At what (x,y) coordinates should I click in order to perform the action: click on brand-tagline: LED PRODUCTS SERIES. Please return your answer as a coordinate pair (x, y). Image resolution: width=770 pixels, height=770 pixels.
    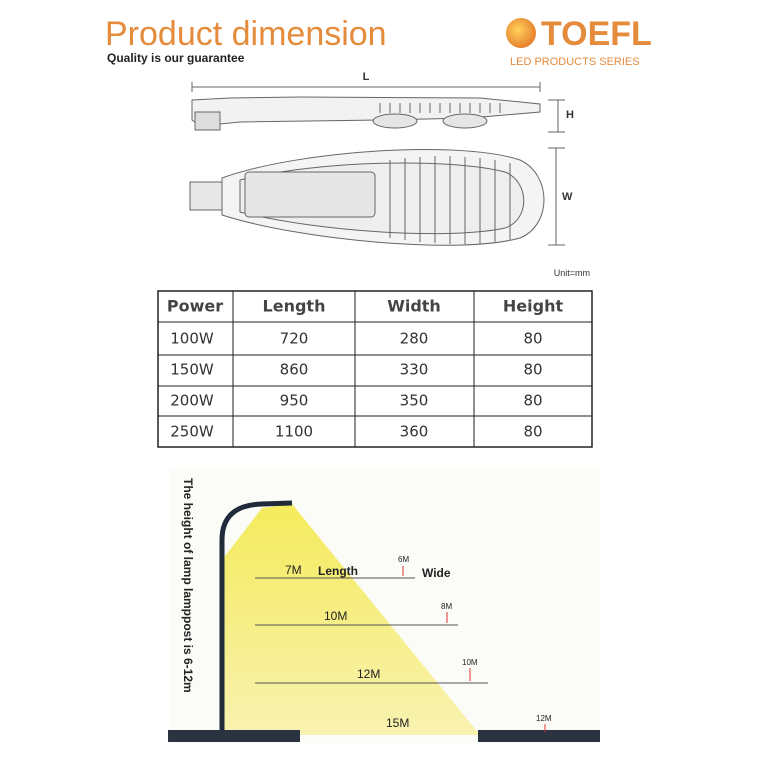
    Looking at the image, I should click on (575, 62).